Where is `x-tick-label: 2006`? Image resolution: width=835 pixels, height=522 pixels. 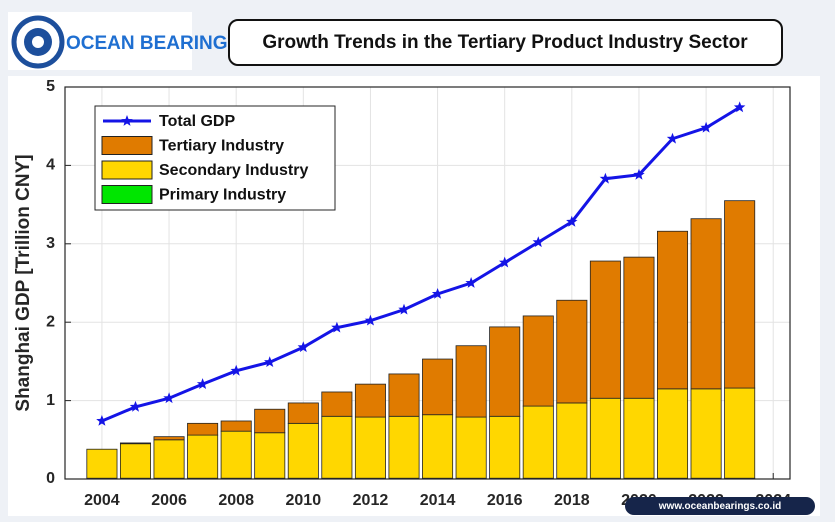 x-tick-label: 2006 is located at coordinates (169, 500).